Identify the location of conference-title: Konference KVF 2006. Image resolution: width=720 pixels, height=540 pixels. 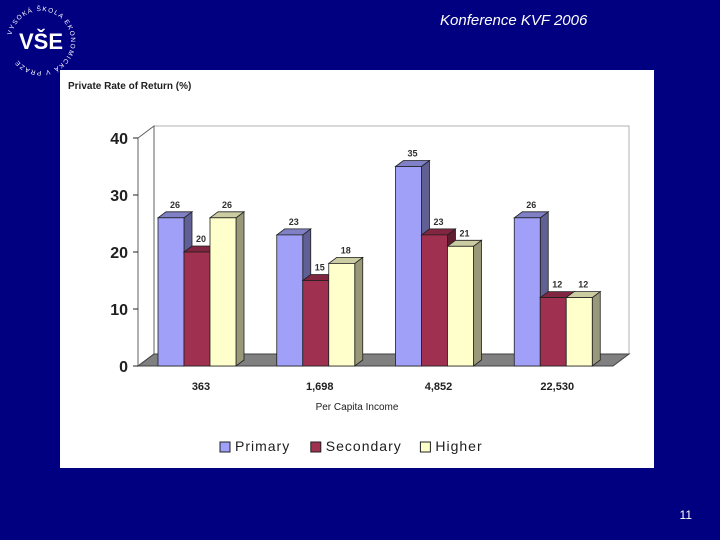
(514, 20).